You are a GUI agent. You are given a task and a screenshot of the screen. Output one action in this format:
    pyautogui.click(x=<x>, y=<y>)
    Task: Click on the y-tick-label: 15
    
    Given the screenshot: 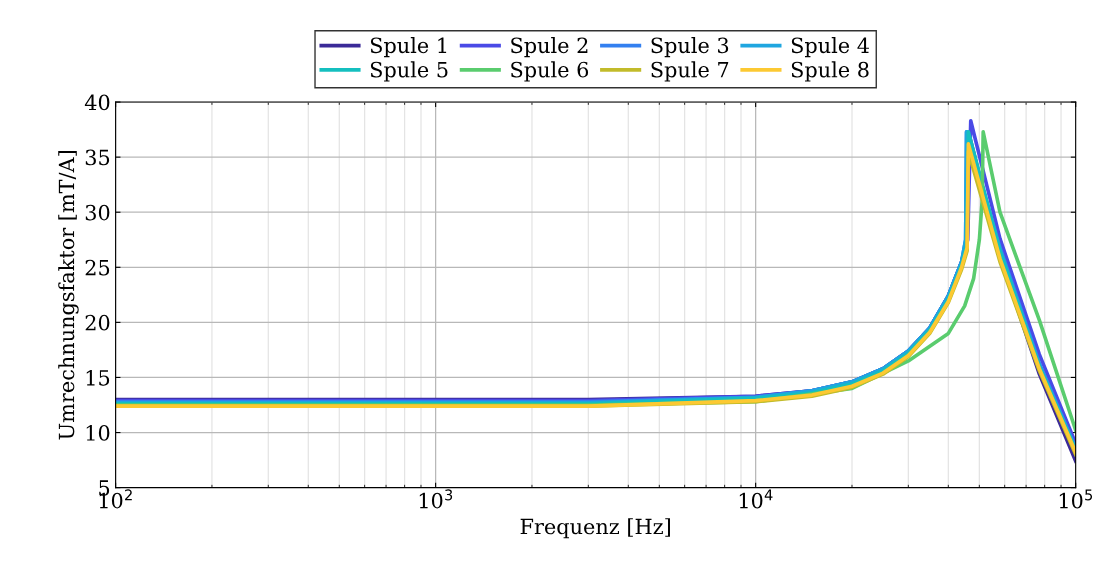 What is the action you would take?
    pyautogui.click(x=98, y=377)
    